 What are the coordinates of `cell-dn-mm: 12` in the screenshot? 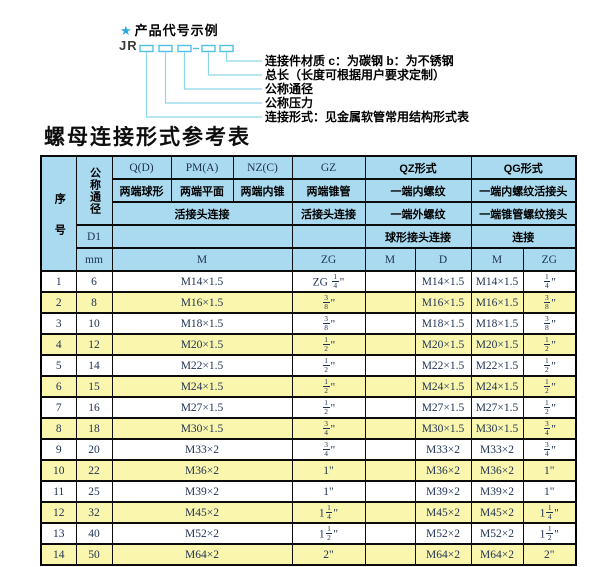 It's located at (94, 344).